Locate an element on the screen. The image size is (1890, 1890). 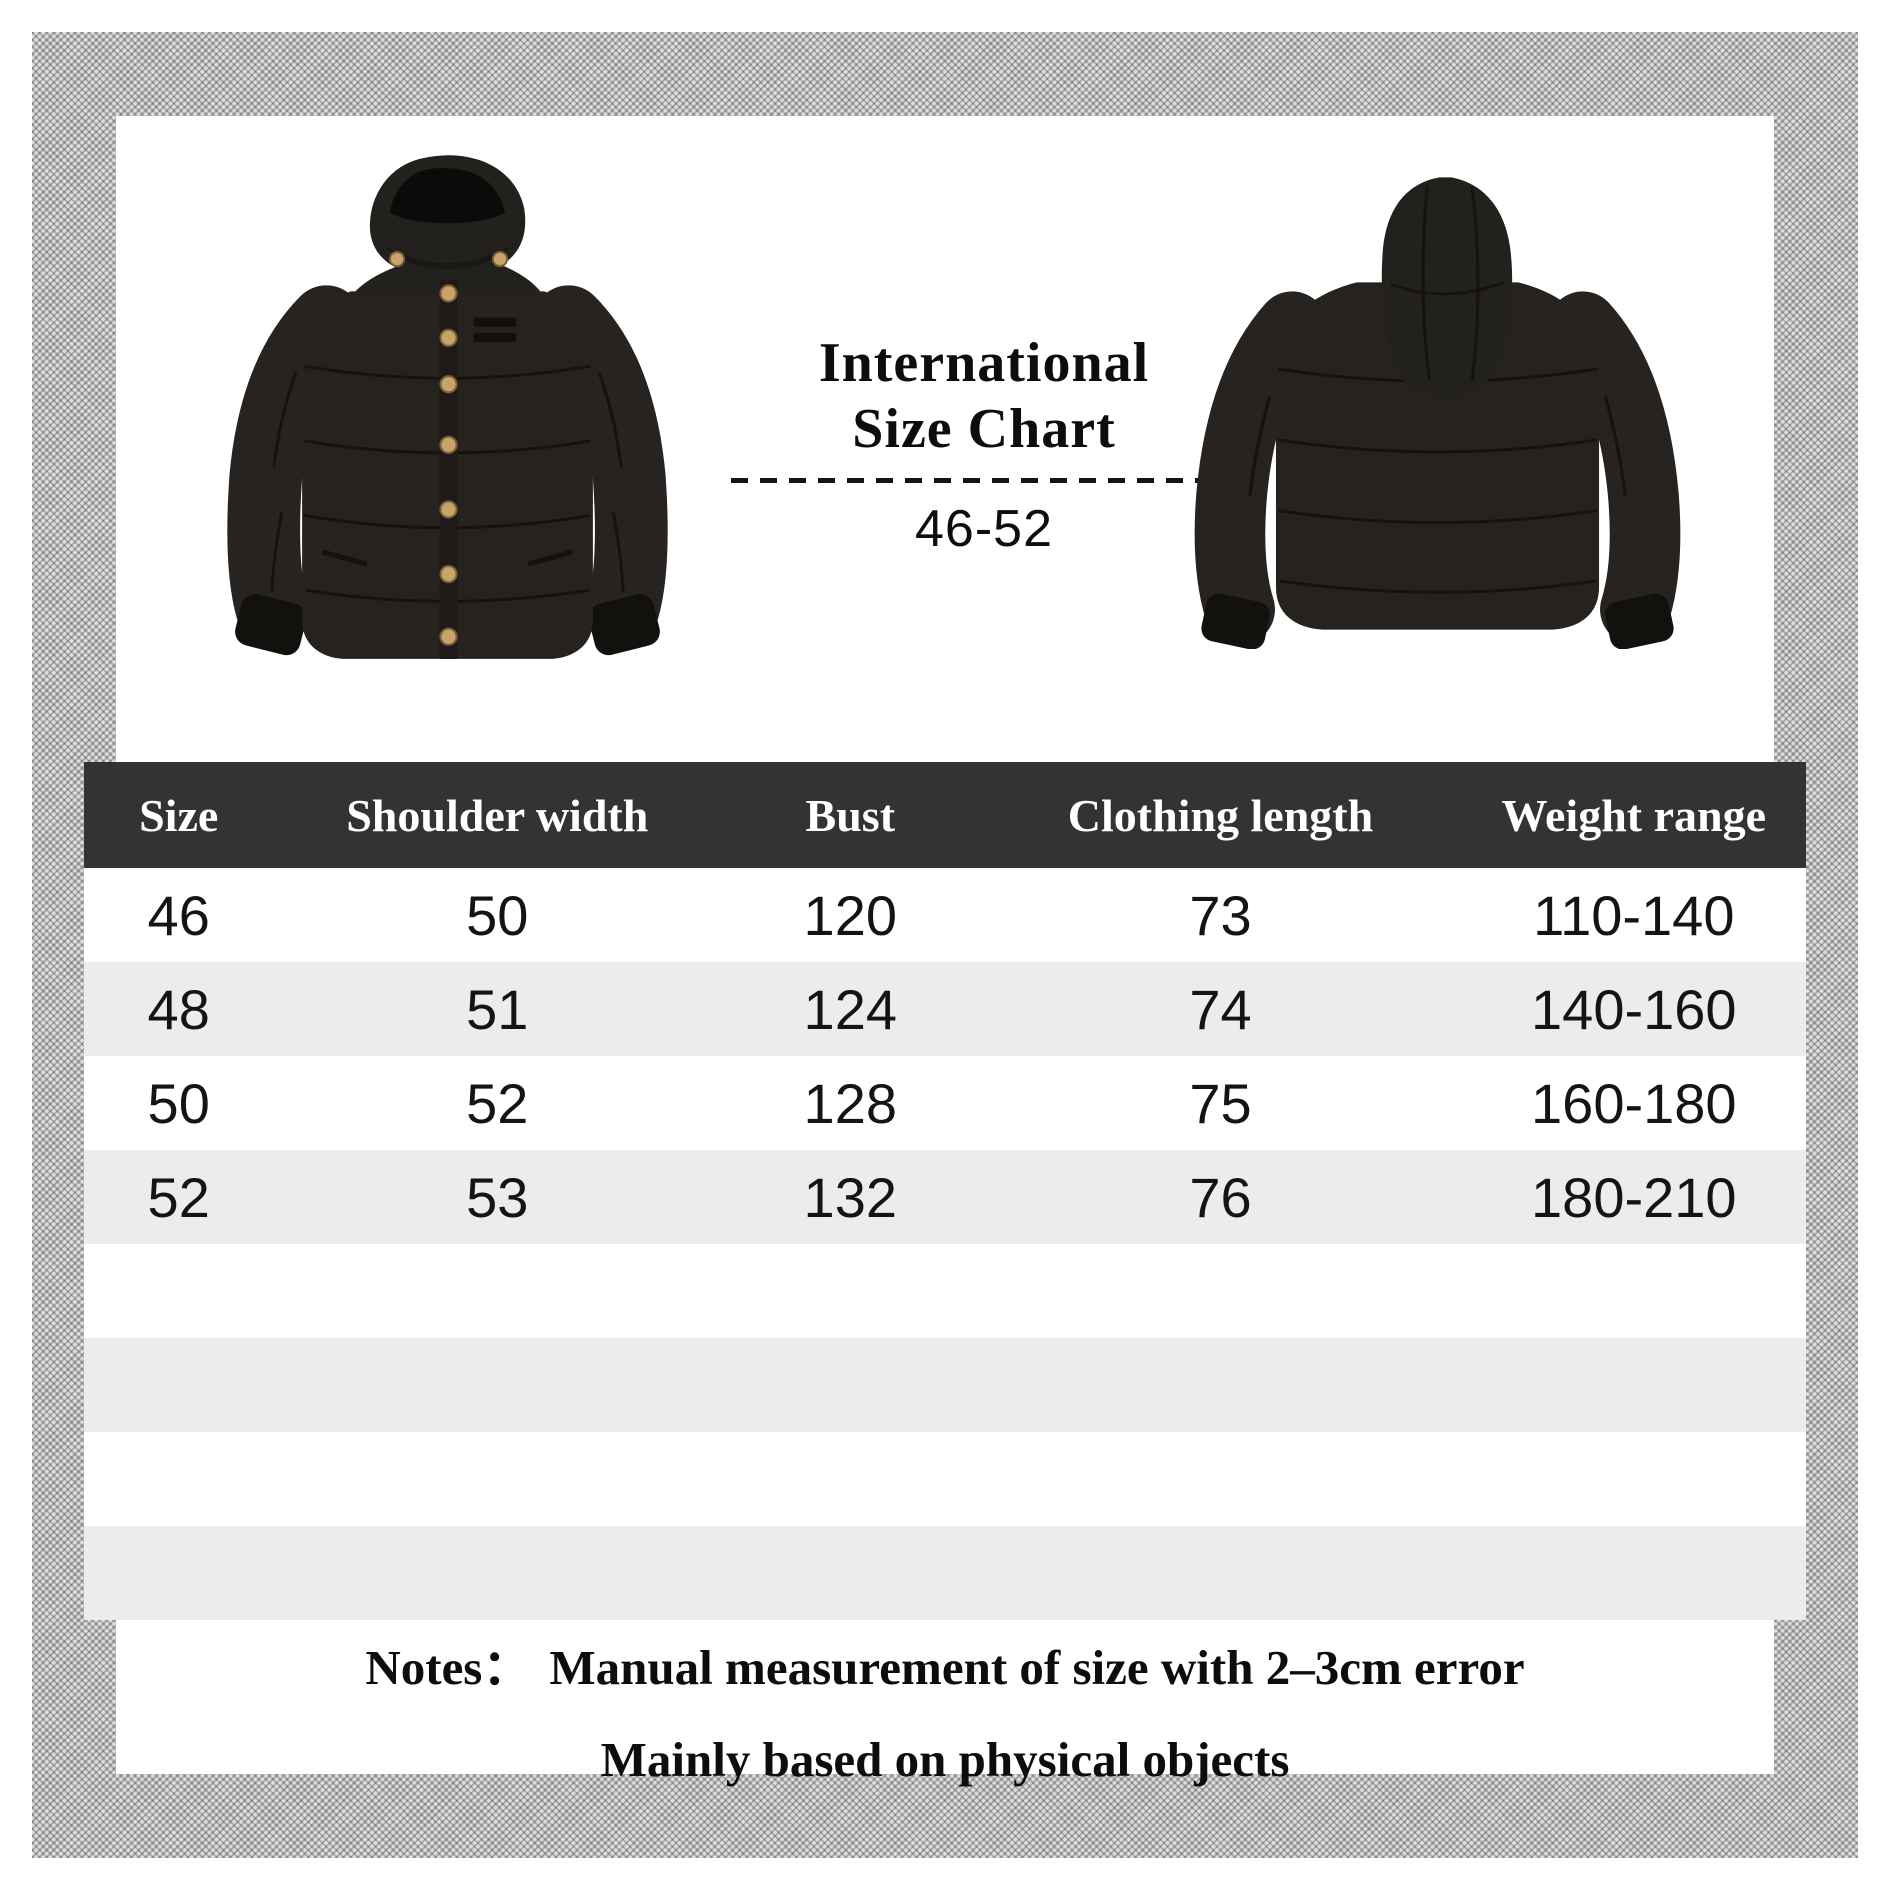
table-cell: 76 is located at coordinates (1220, 1197).